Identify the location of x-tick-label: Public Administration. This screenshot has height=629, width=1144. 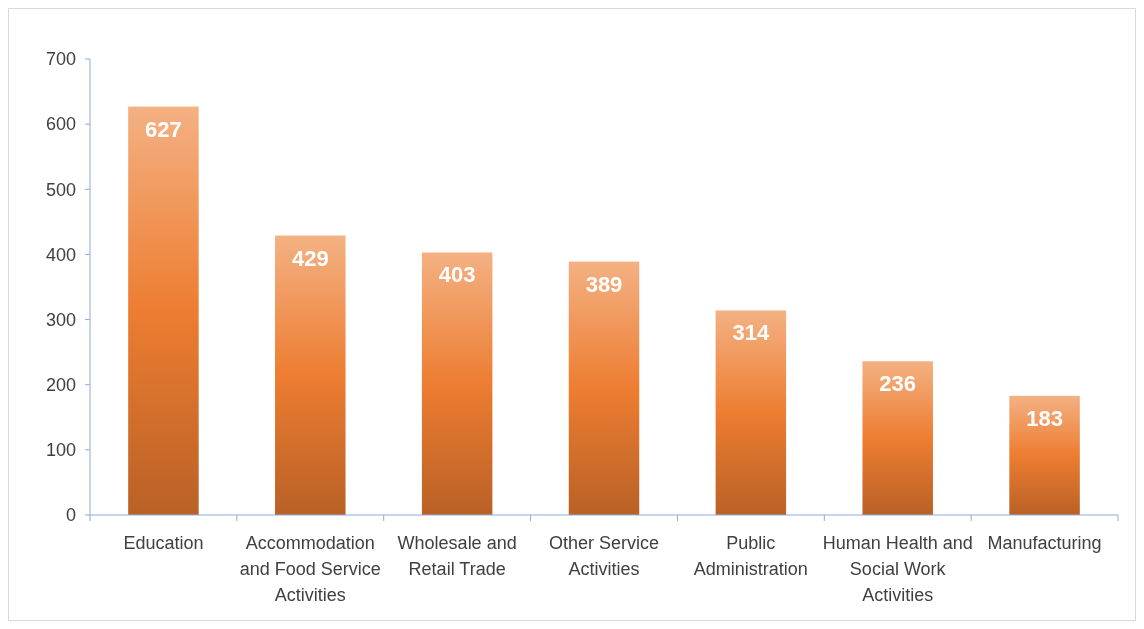
(750, 556).